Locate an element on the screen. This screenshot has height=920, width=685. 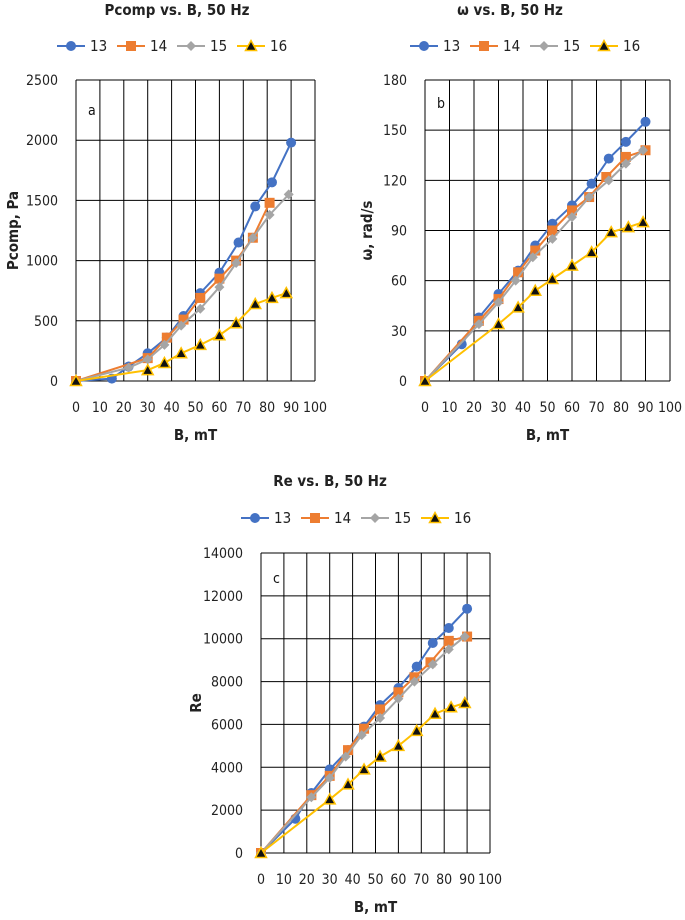
y-tick-label: 6000 is located at coordinates (227, 725).